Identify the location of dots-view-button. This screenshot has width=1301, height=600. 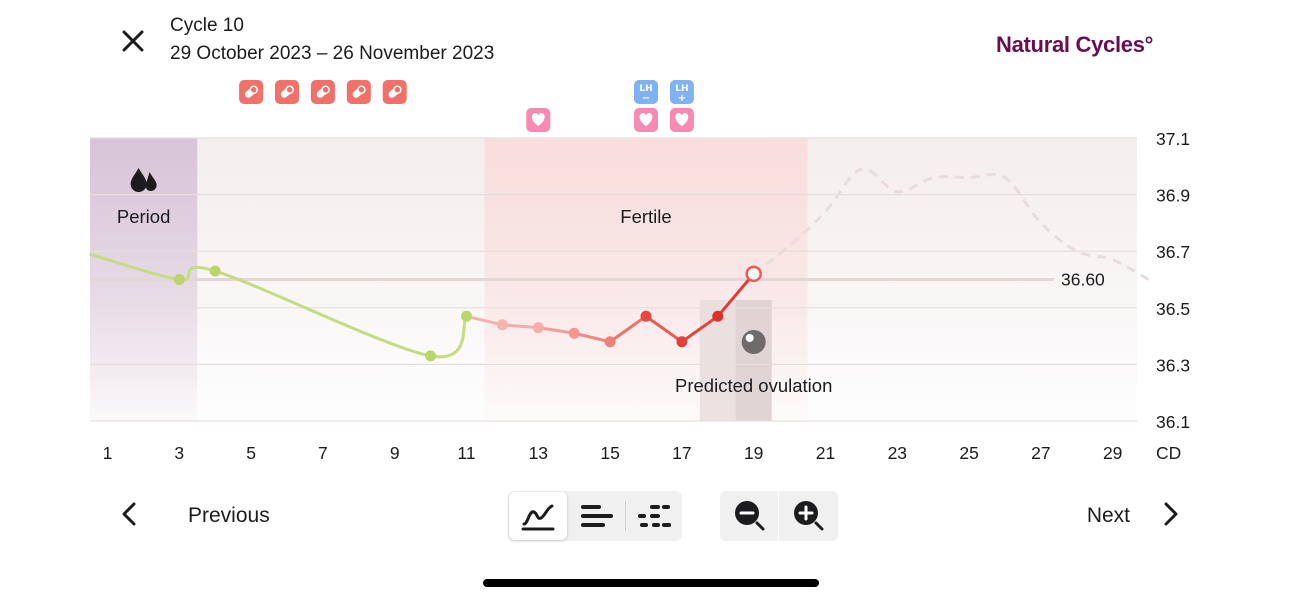
(655, 516).